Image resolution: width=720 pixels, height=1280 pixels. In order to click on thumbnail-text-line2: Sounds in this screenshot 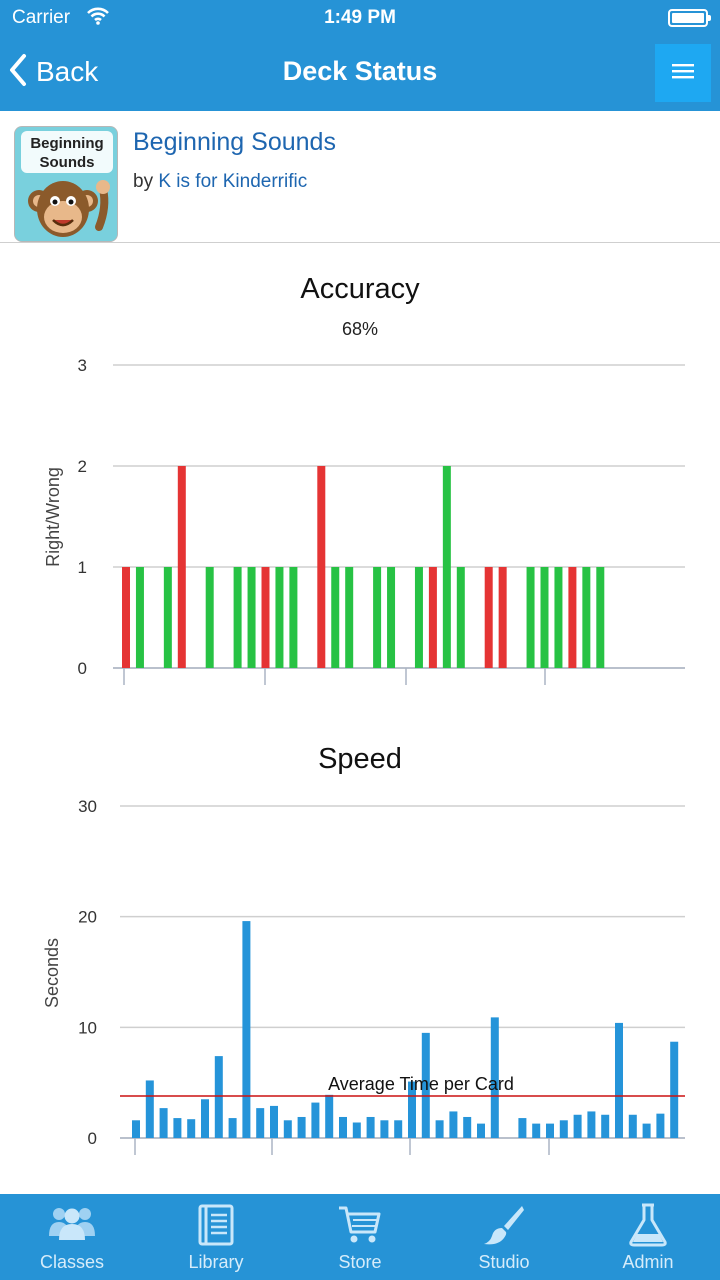, I will do `click(67, 162)`.